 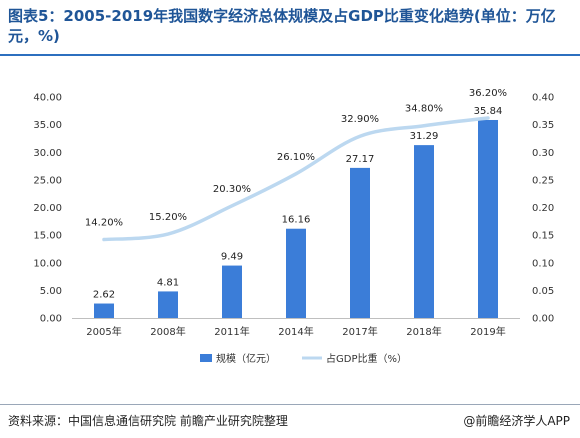 What do you see at coordinates (51, 319) in the screenshot?
I see `left-tick-label: 0.00` at bounding box center [51, 319].